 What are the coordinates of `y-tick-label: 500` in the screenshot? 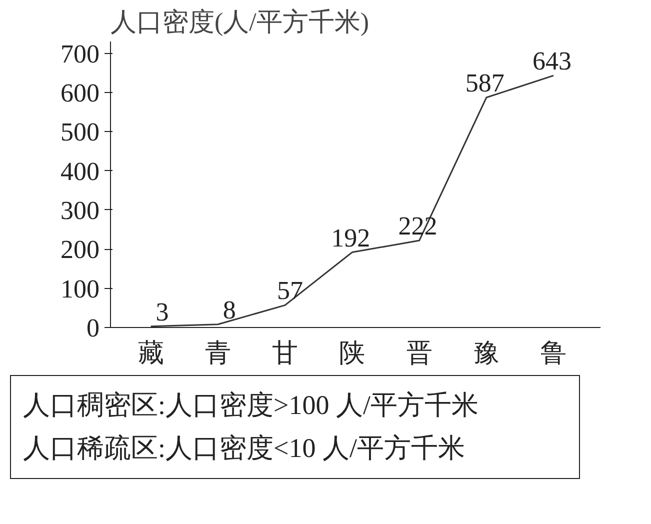 It's located at (80, 132).